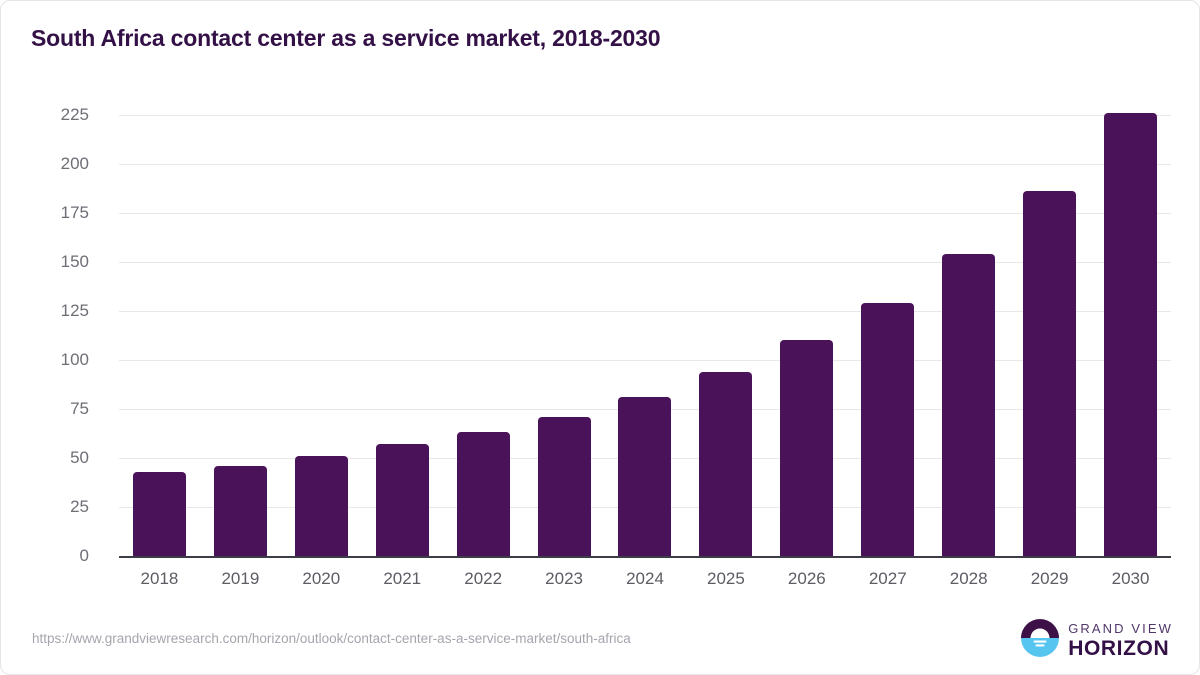 The width and height of the screenshot is (1200, 675). Describe the element at coordinates (564, 486) in the screenshot. I see `bar-2023` at that location.